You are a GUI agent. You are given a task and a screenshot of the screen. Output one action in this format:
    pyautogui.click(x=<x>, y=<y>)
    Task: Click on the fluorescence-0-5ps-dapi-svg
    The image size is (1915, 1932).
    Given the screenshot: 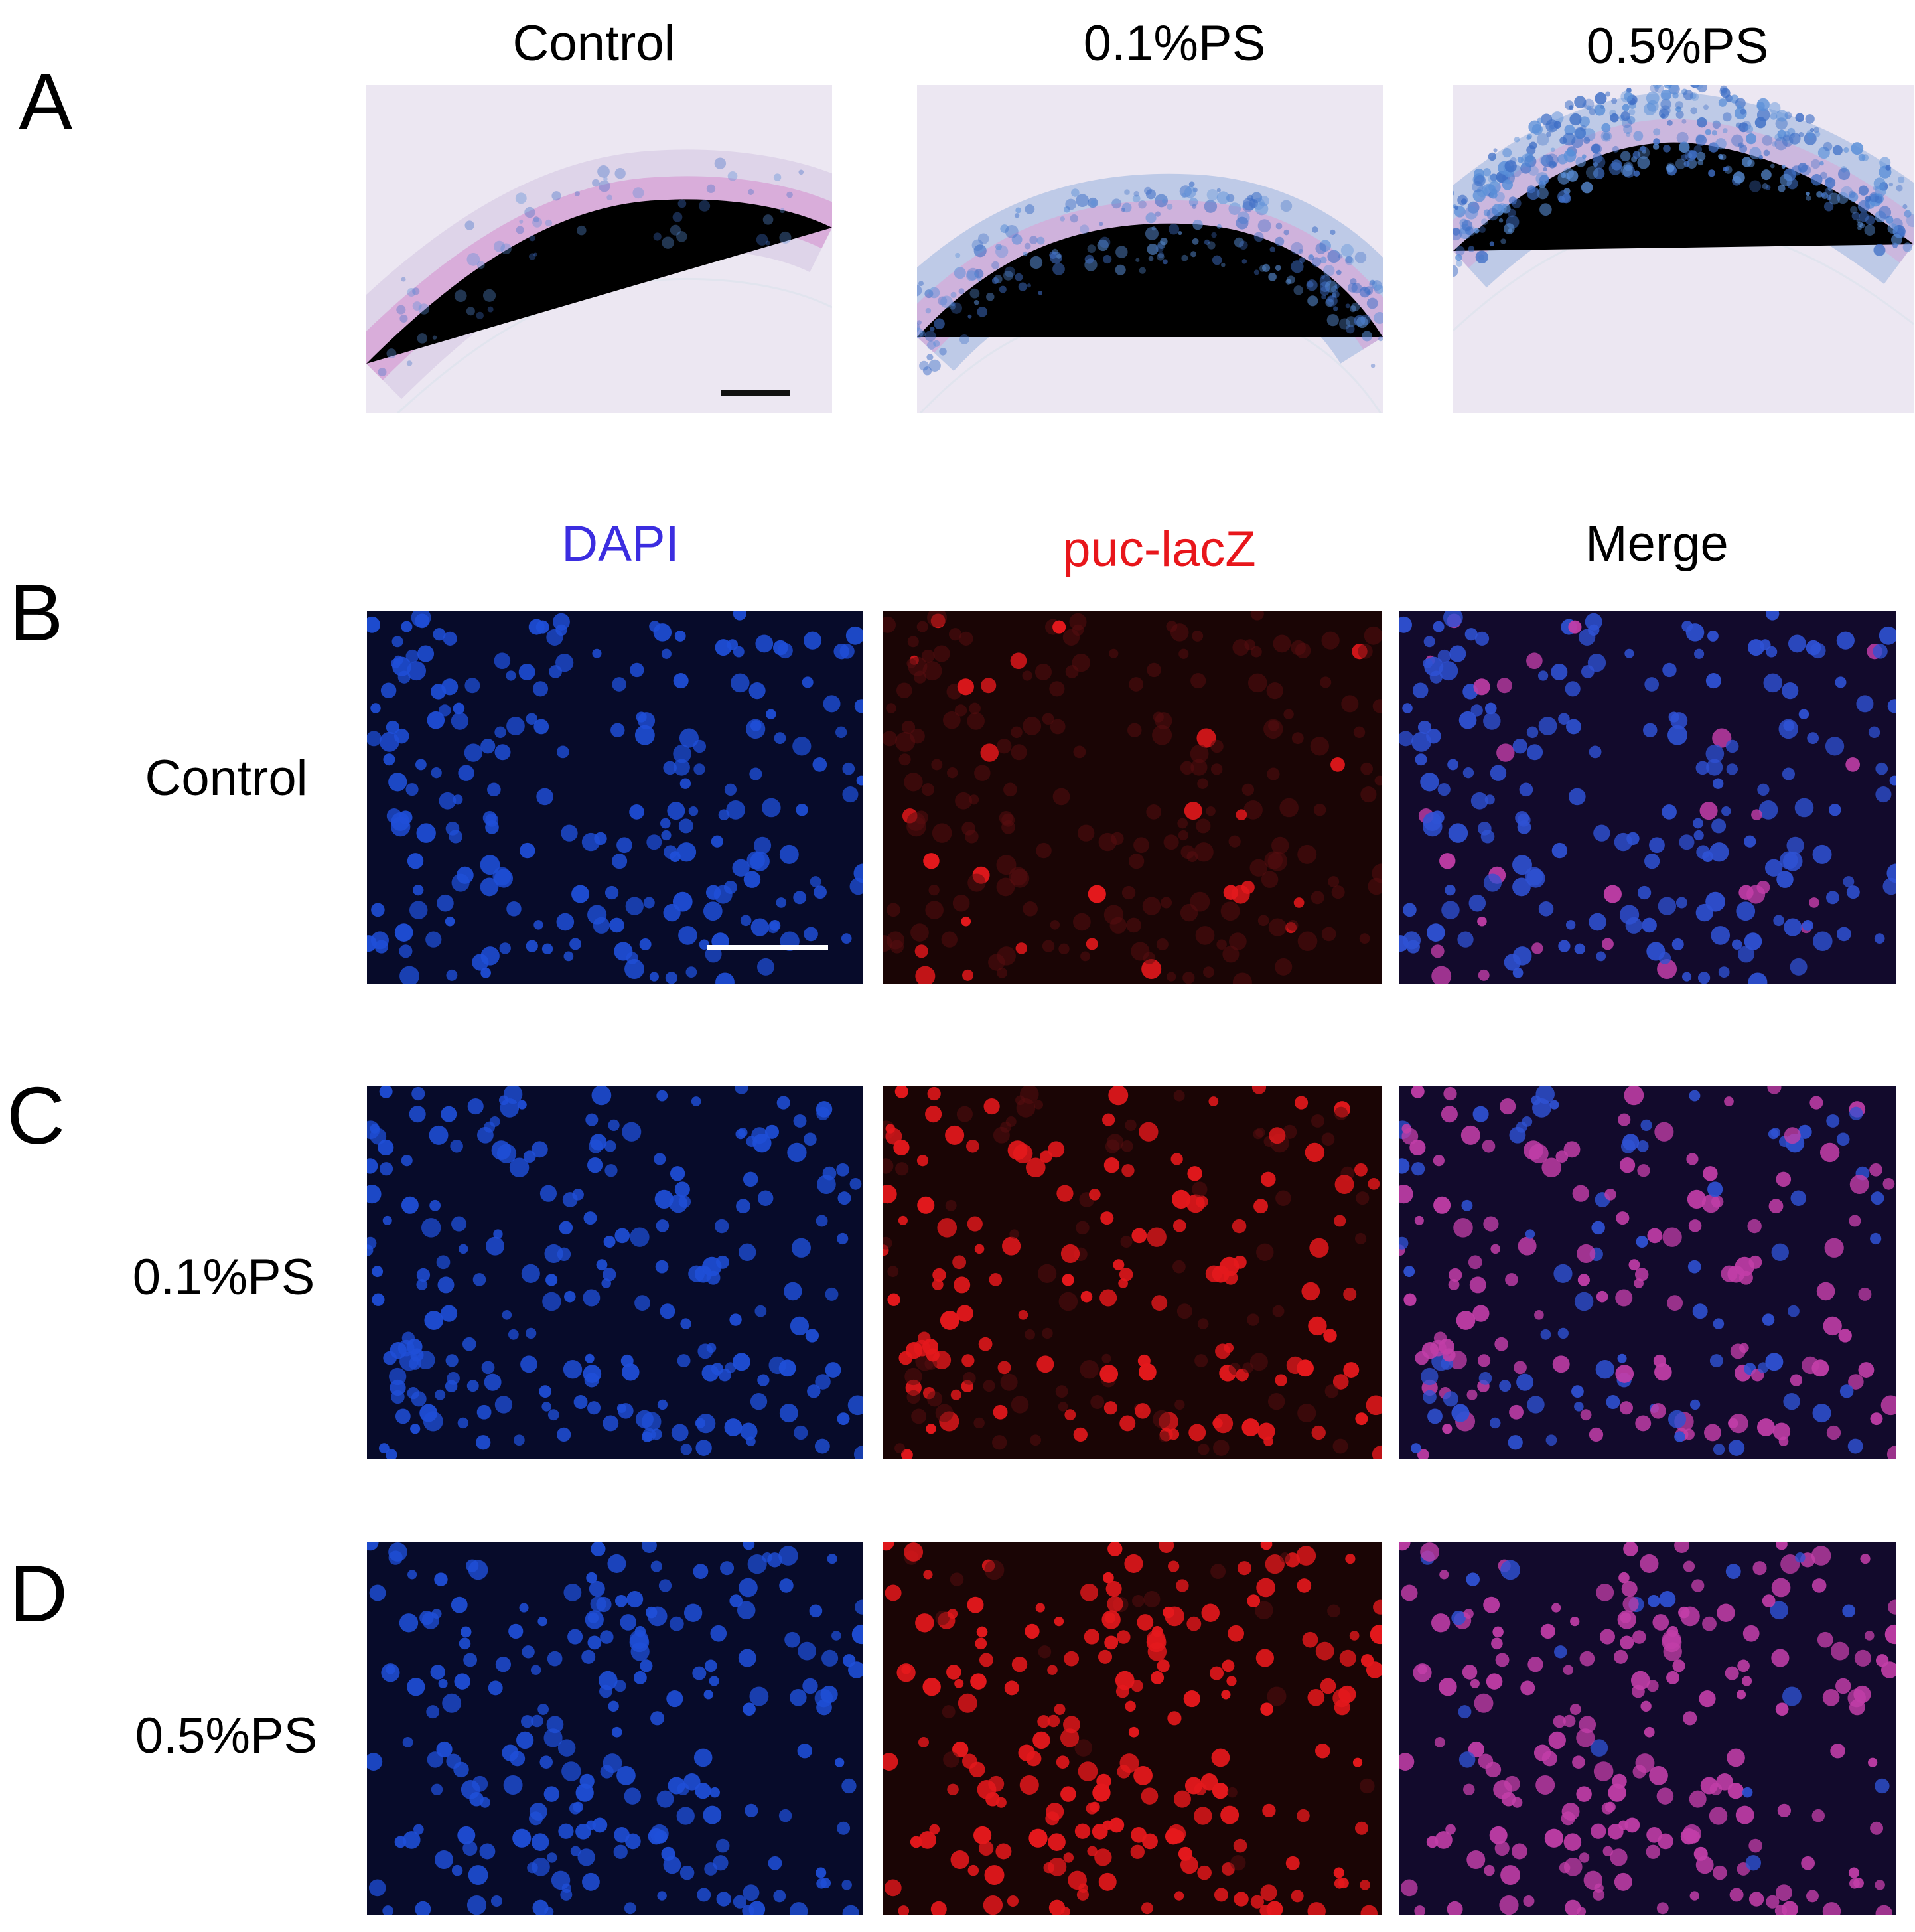 What is the action you would take?
    pyautogui.click(x=615, y=1729)
    